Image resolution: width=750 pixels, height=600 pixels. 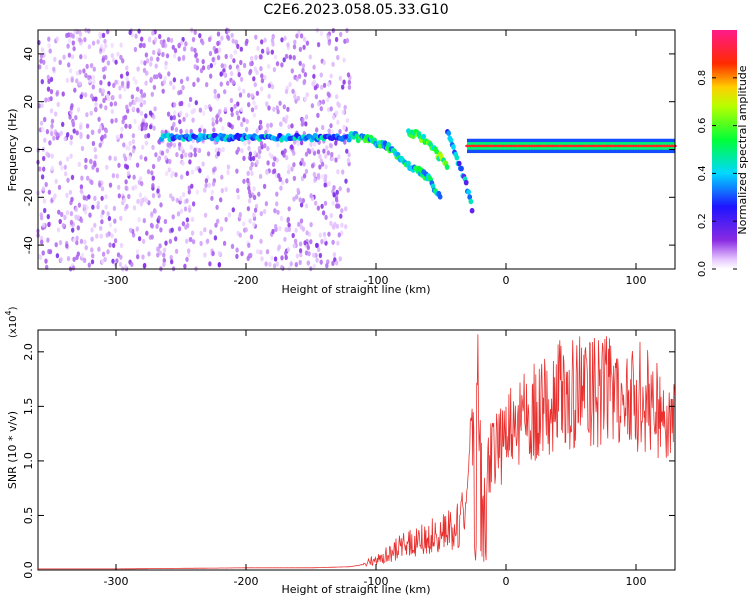 I want to click on y-tick-label: 2.0, so click(x=28, y=352).